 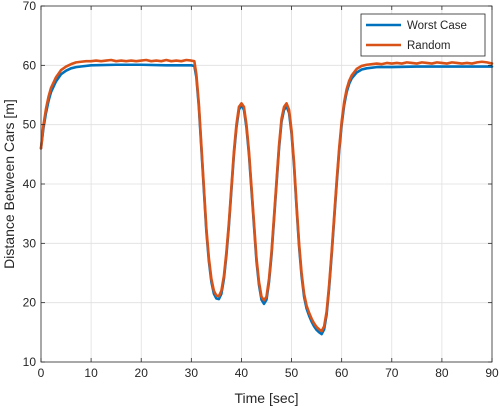 What do you see at coordinates (30, 362) in the screenshot?
I see `y-tick-label: 10` at bounding box center [30, 362].